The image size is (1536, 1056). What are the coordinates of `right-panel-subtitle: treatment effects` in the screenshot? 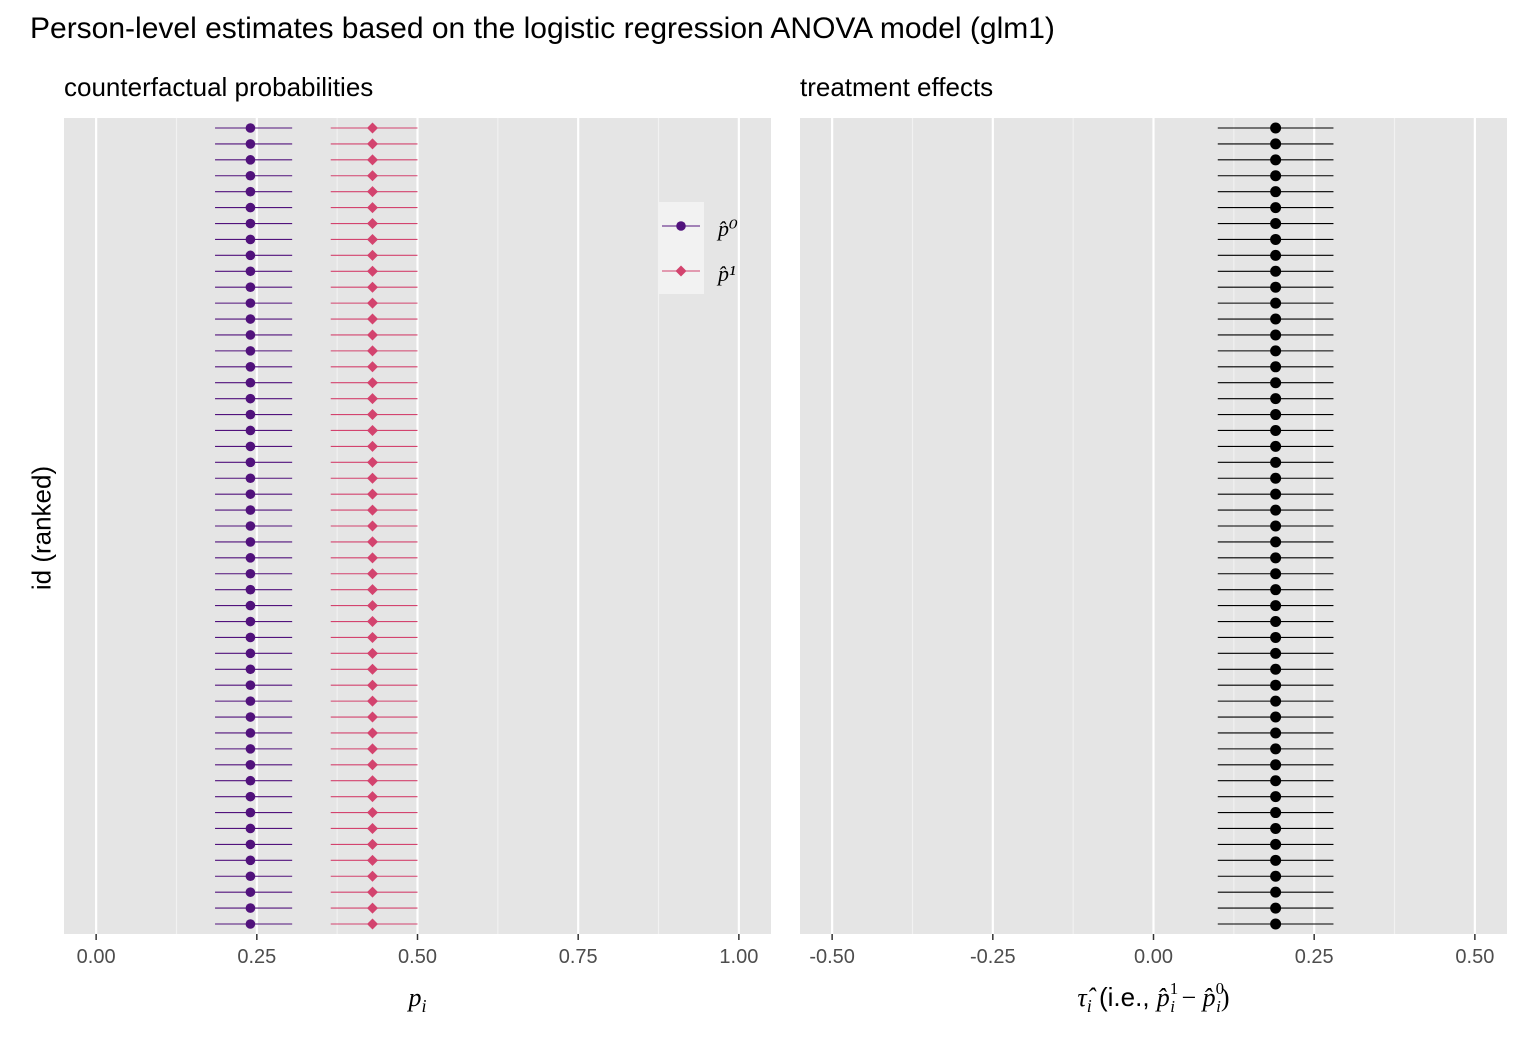 It's located at (897, 87).